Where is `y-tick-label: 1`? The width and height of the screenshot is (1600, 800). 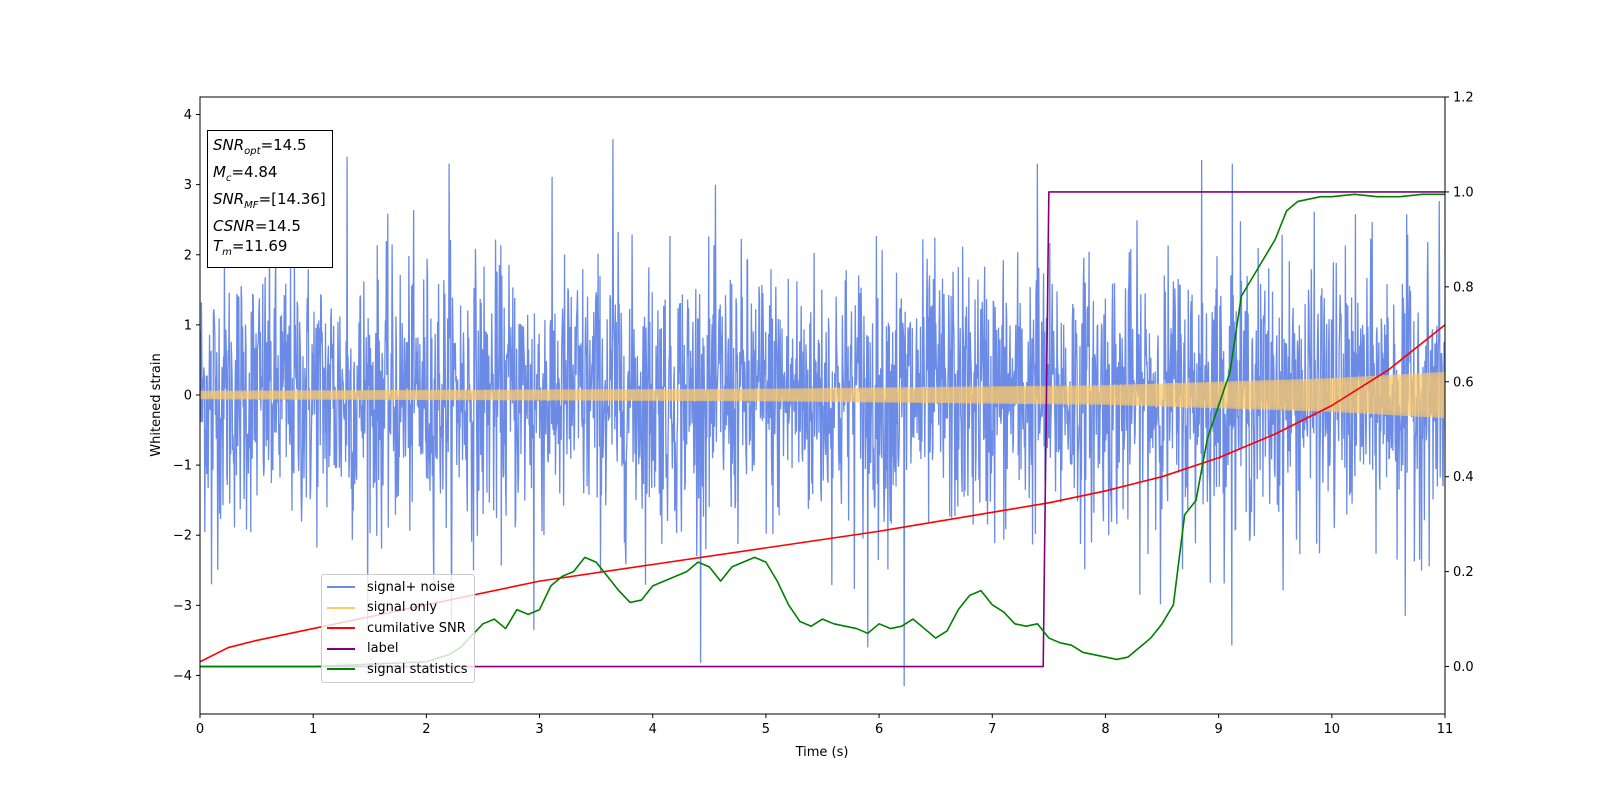 y-tick-label: 1 is located at coordinates (188, 325).